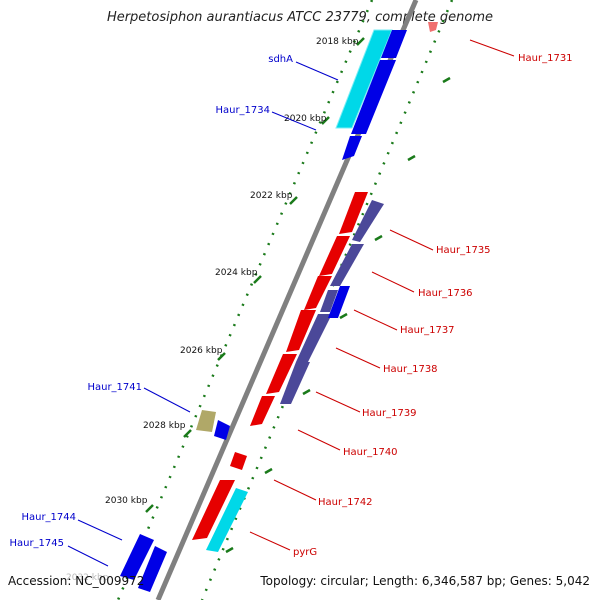 The height and width of the screenshot is (600, 600). What do you see at coordinates (370, 452) in the screenshot?
I see `gene-label: Haur_1740` at bounding box center [370, 452].